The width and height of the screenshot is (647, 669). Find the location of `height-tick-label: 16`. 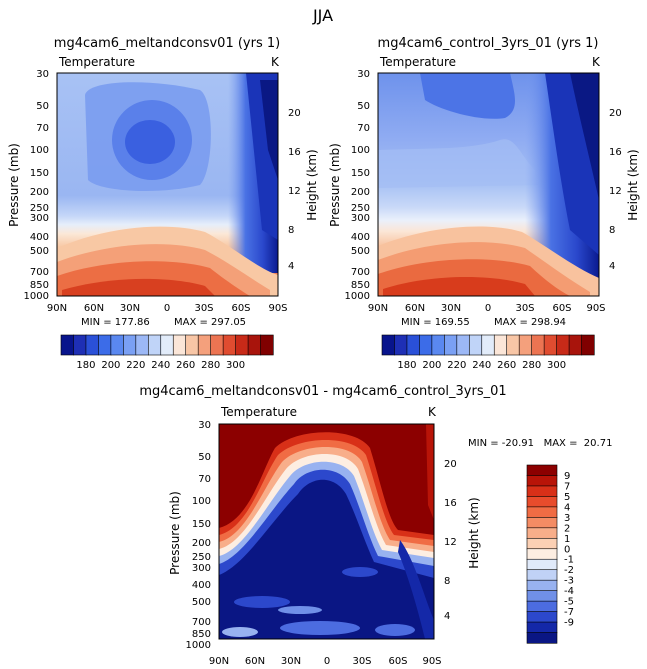

height-tick-label: 16 is located at coordinates (615, 152).